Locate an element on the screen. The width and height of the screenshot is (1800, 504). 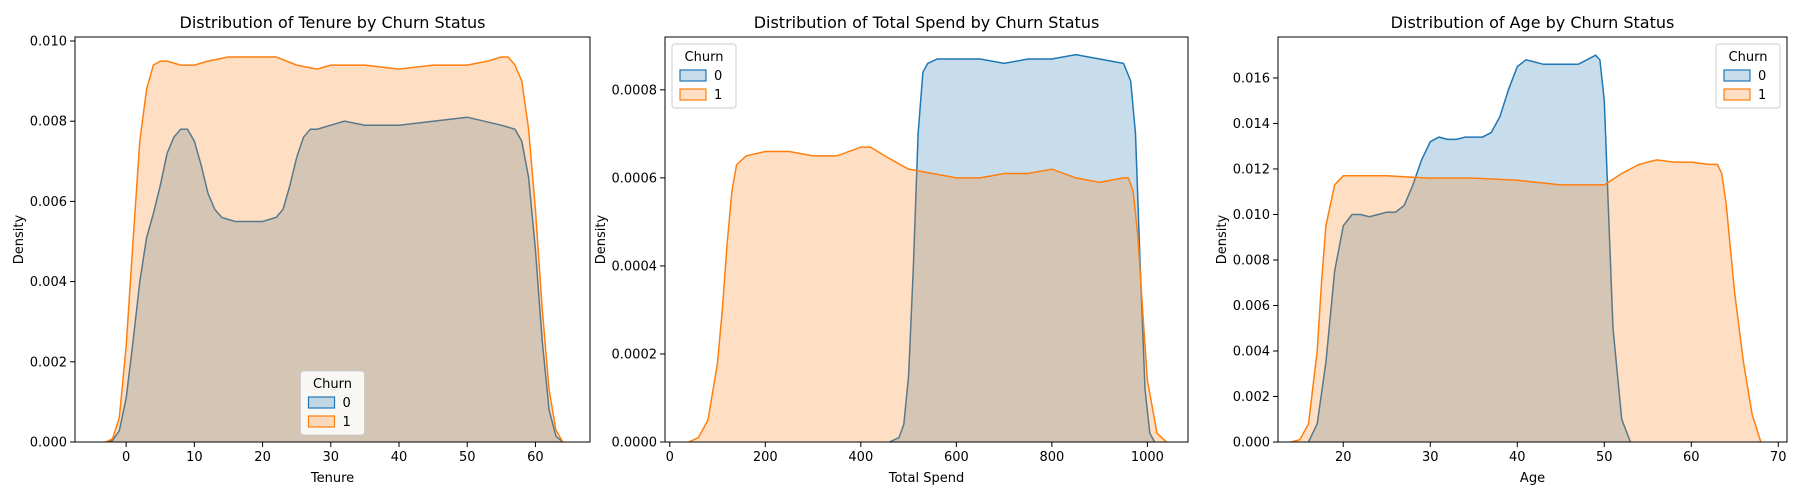
x-tick-label: 800 is located at coordinates (1051, 457).